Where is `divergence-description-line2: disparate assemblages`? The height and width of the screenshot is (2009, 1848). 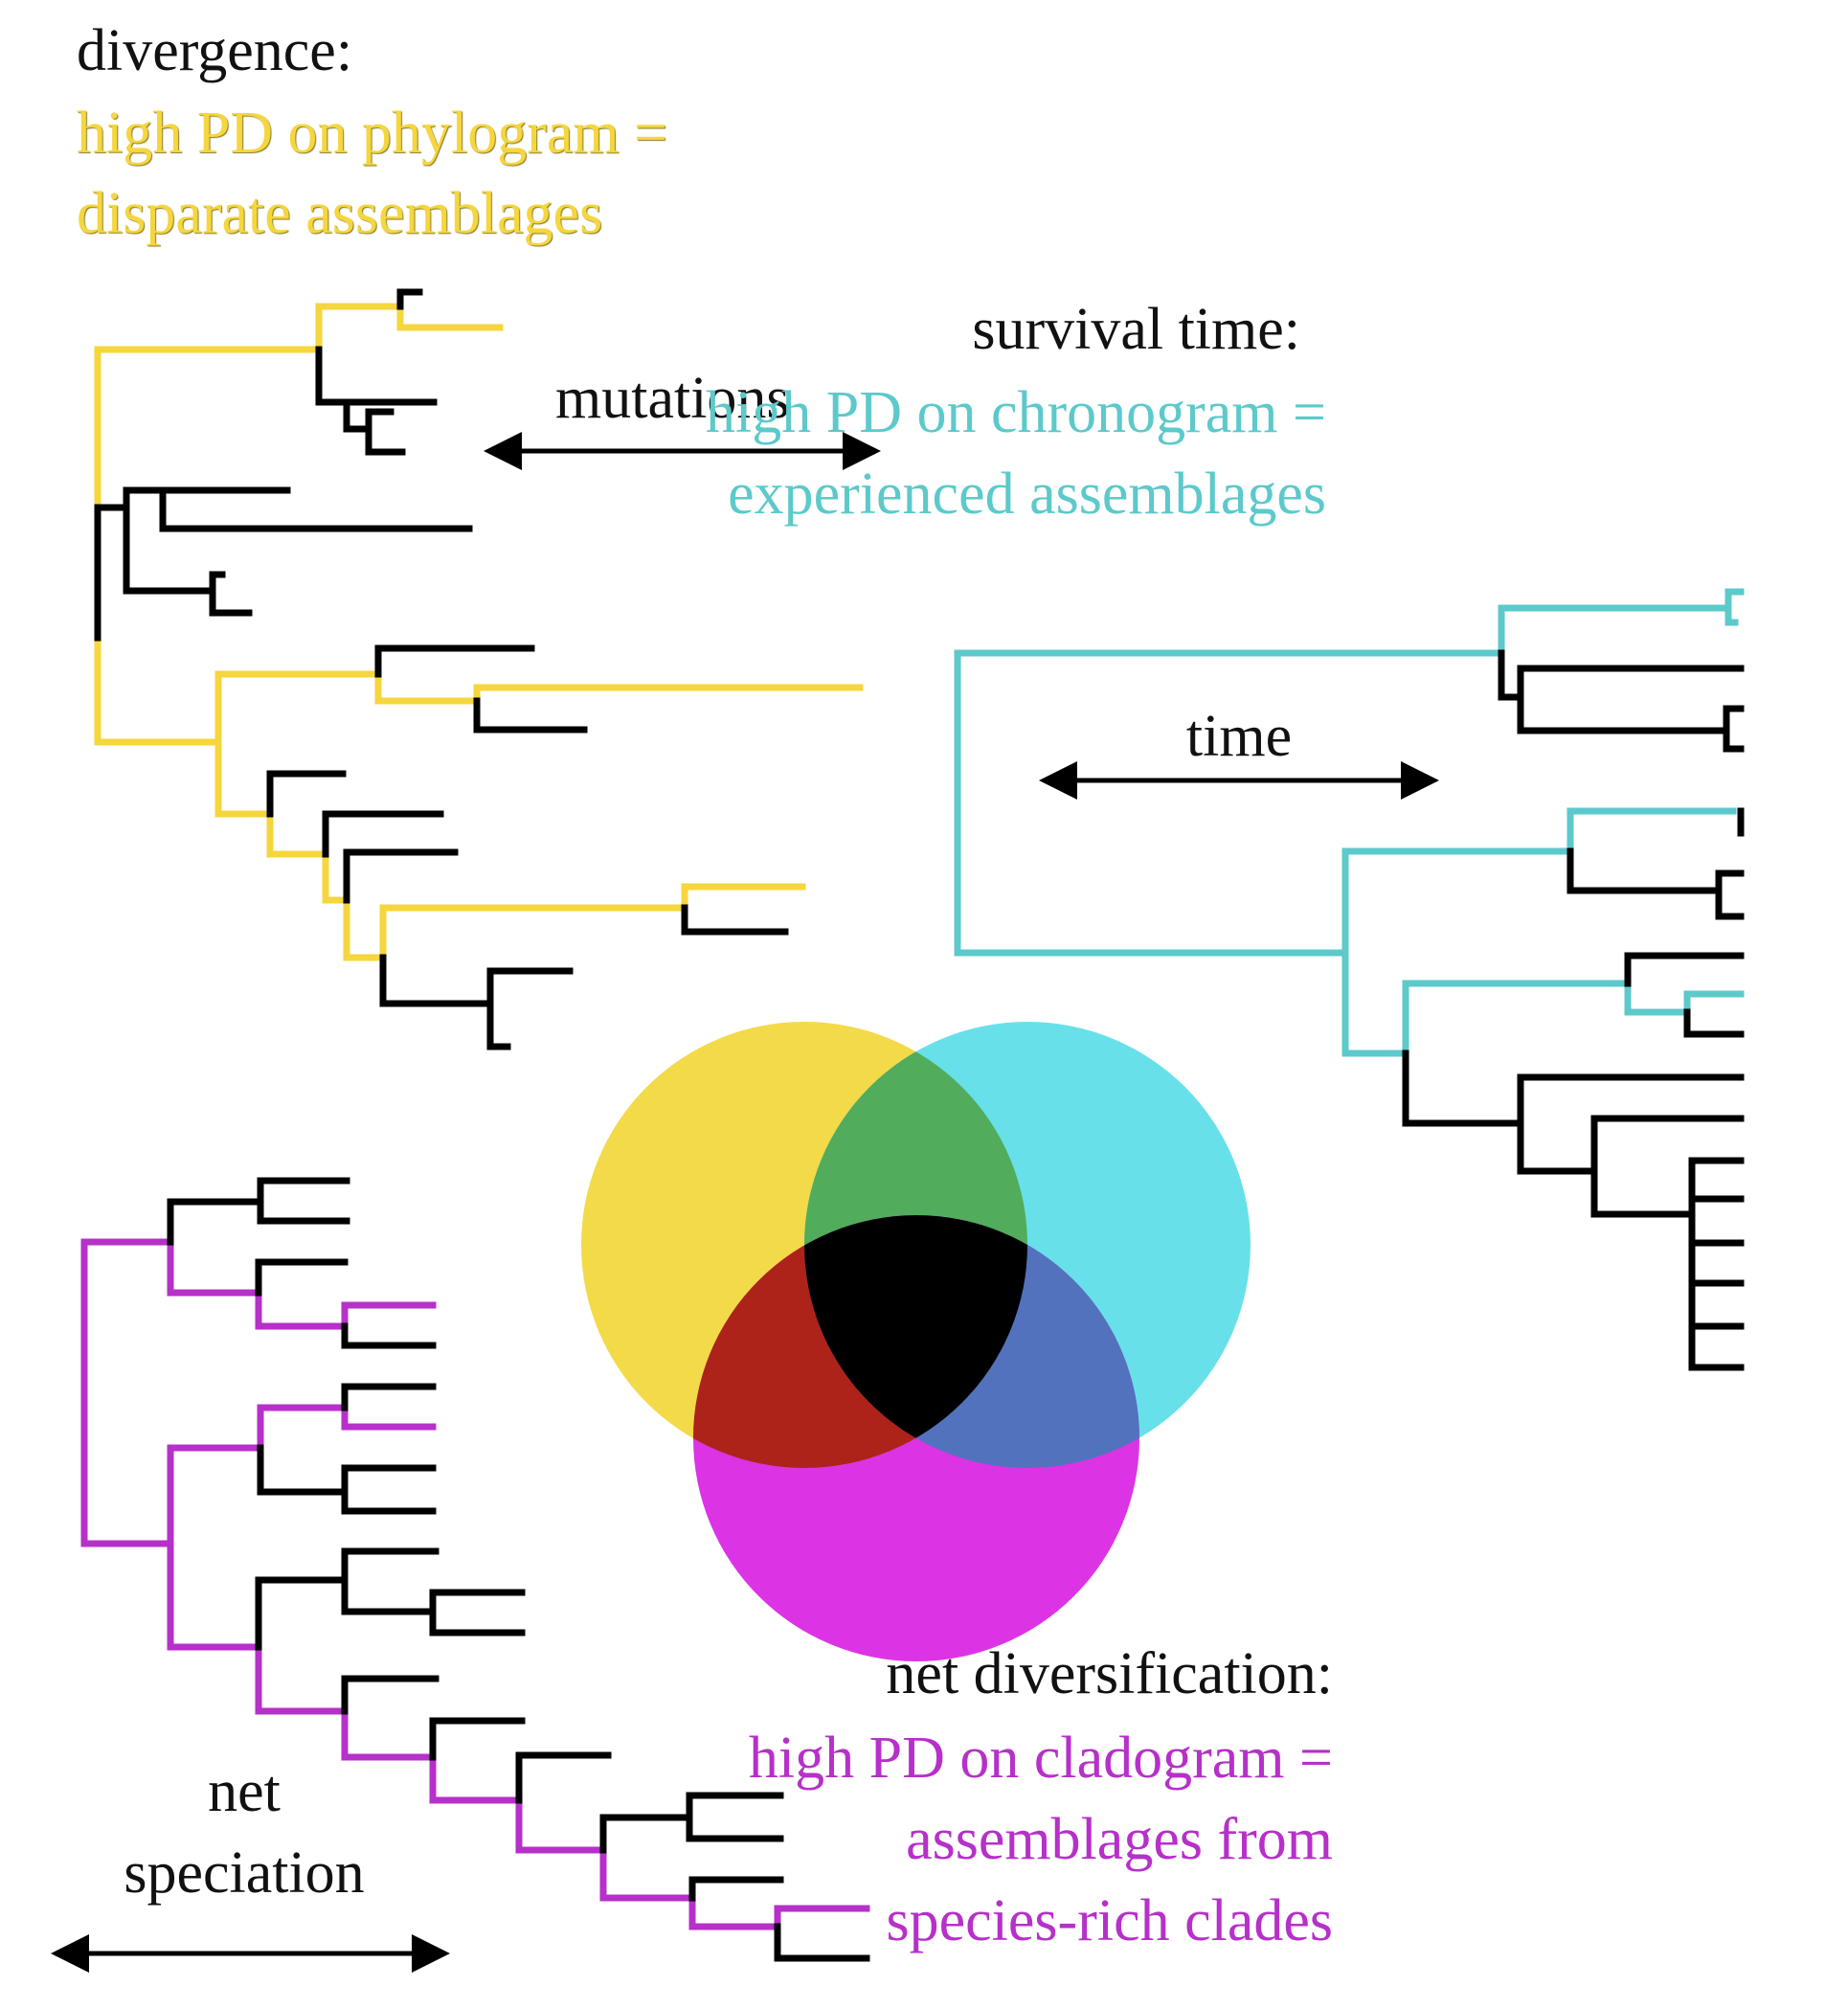
divergence-description-line2: disparate assemblages is located at coordinates (340, 213).